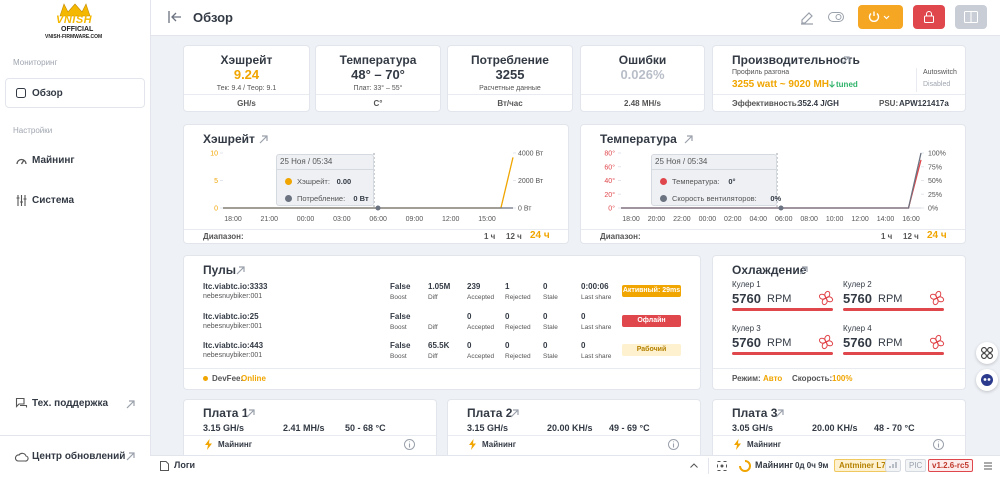  I want to click on y-tick-label: 0°, so click(611, 209).